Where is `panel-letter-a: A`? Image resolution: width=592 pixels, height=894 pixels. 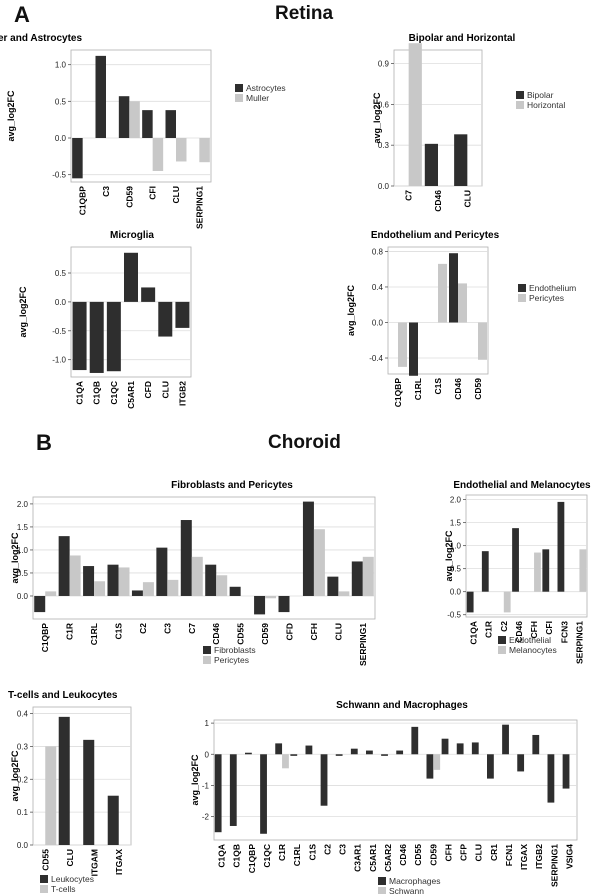
panel-letter-a: A is located at coordinates (22, 14).